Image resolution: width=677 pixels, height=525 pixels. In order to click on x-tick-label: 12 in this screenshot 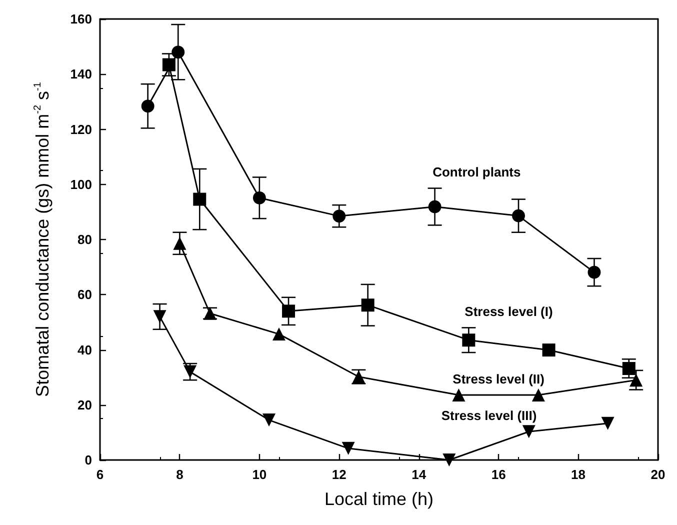, I will do `click(339, 474)`.